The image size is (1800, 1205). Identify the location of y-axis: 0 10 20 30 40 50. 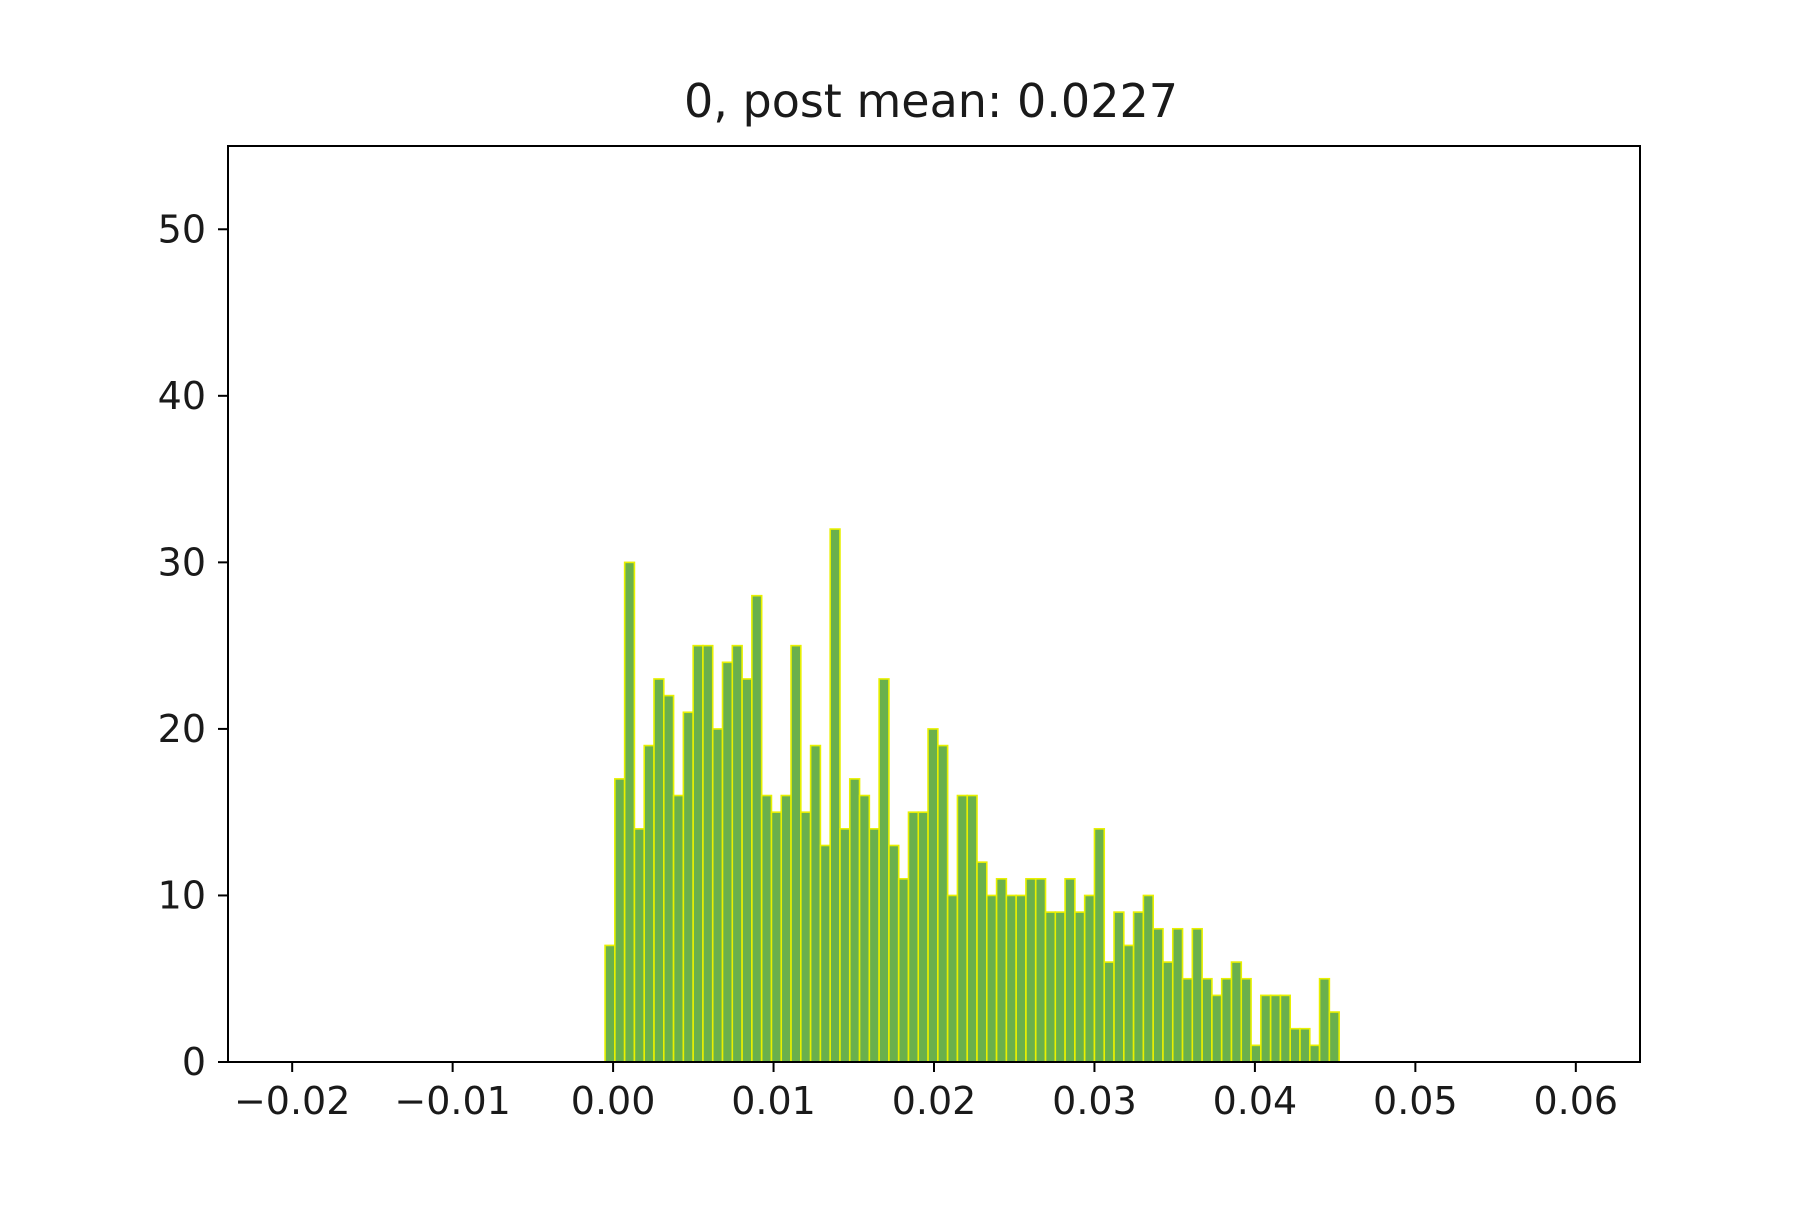
(193, 645).